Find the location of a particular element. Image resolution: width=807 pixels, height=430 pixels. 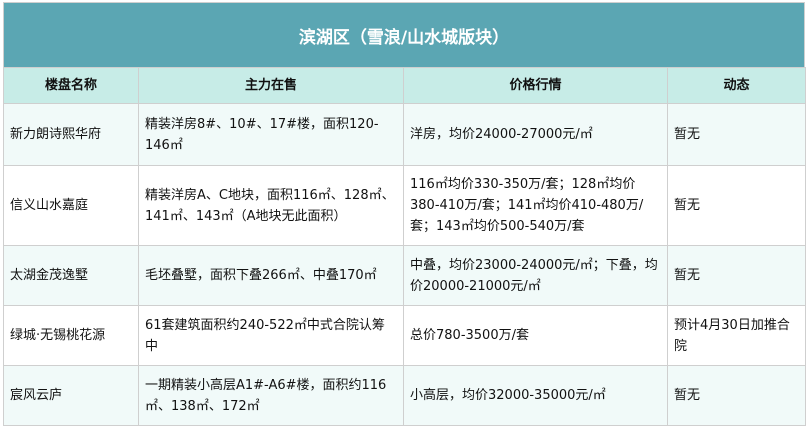

header-price: 价格行情 is located at coordinates (535, 85).